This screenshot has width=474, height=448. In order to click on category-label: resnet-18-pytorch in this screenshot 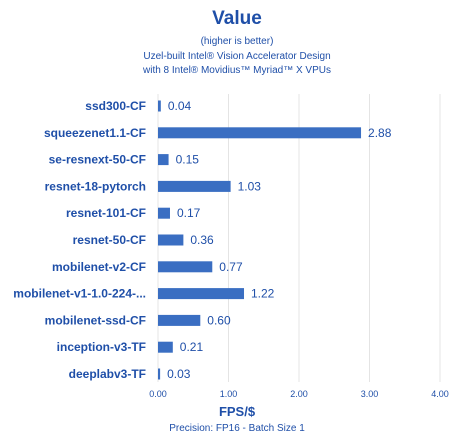, I will do `click(95, 186)`.